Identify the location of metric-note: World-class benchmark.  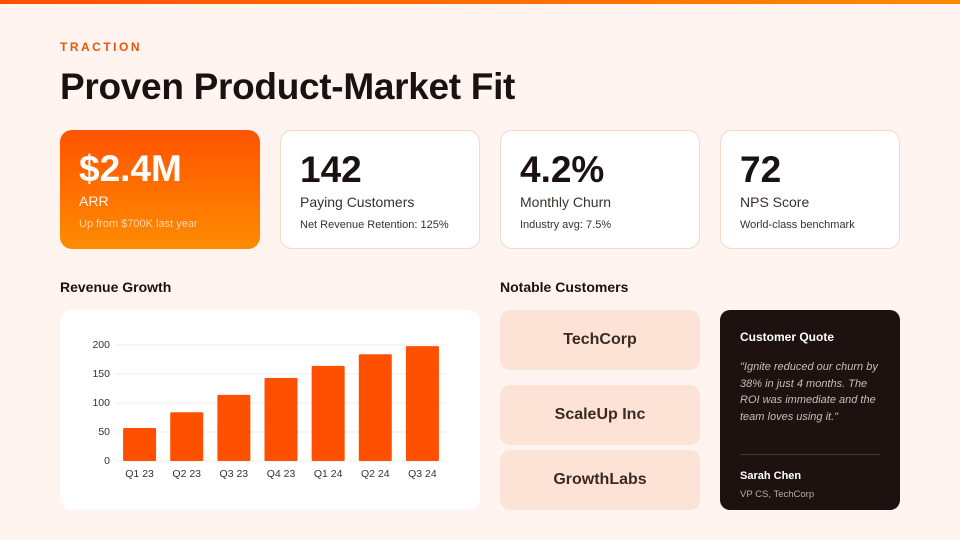
(797, 225).